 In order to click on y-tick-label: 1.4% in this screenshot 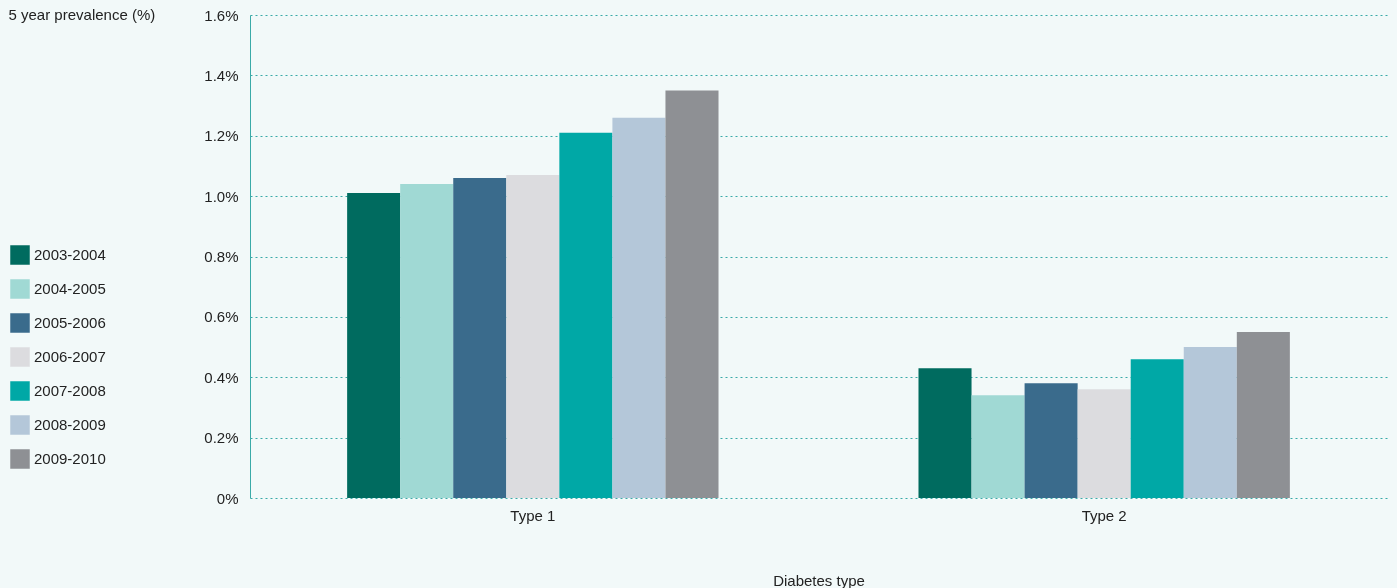, I will do `click(221, 75)`.